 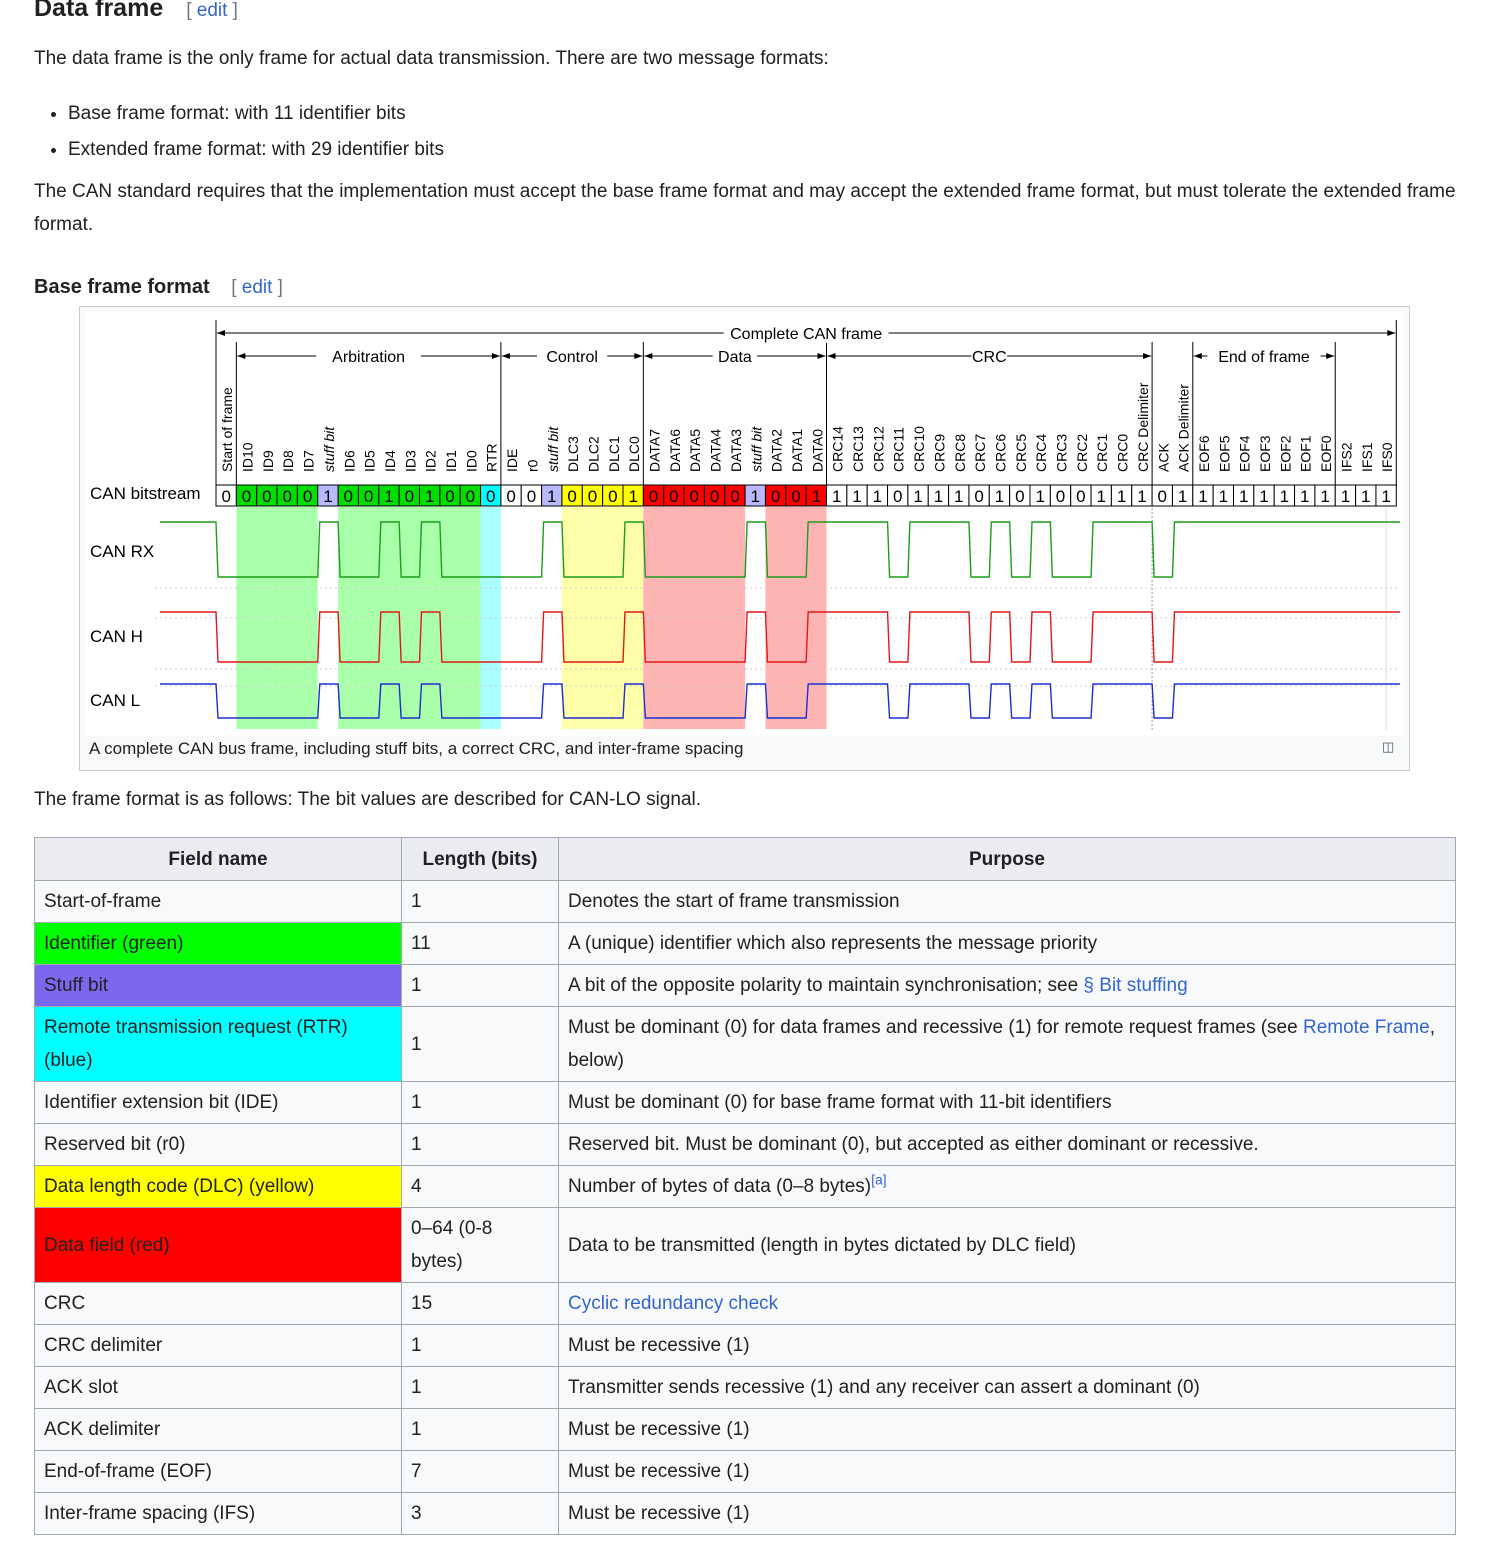 I want to click on bit-name-label: ID2, so click(x=431, y=461).